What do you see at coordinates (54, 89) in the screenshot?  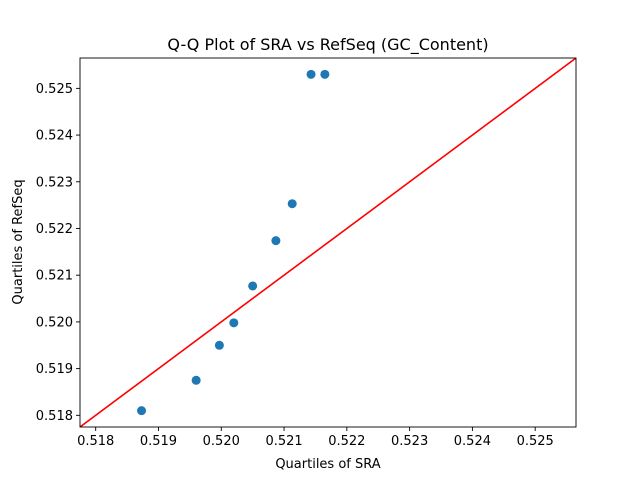 I see `y-tick-label: 0.525` at bounding box center [54, 89].